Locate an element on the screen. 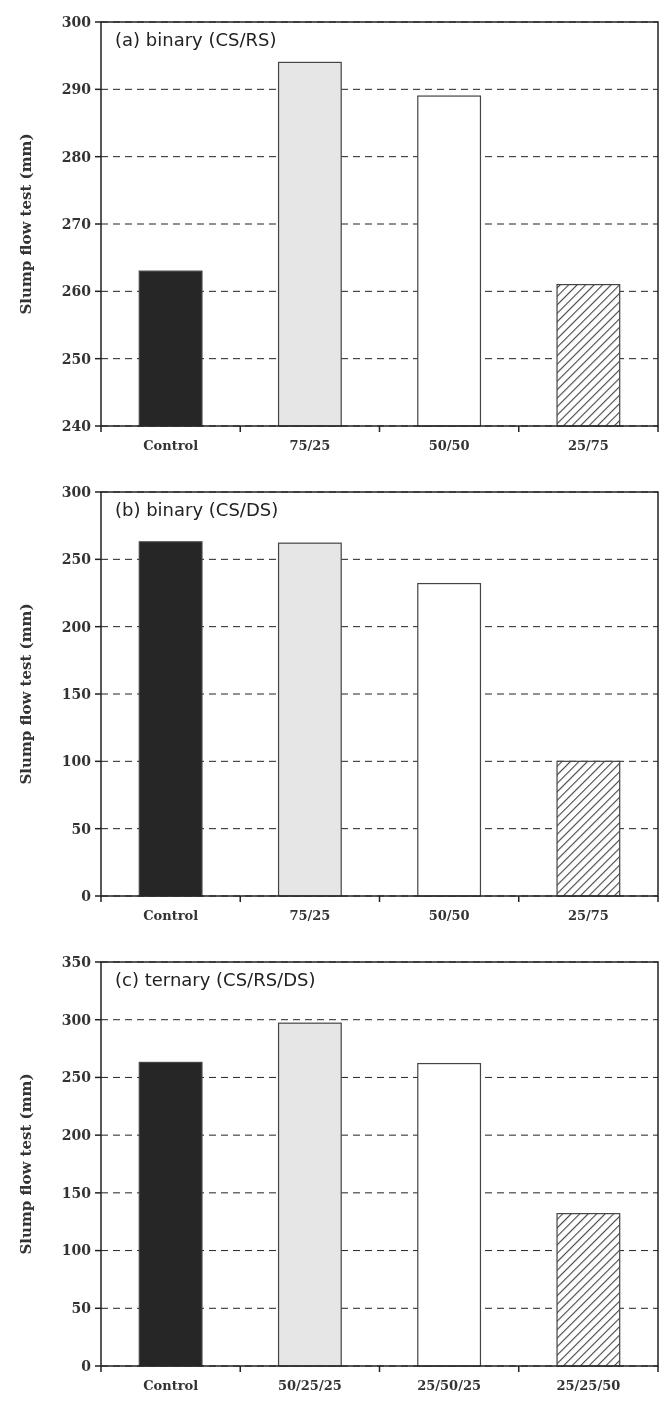 This screenshot has width=660, height=1419. x-tick-label: 25/50/25 is located at coordinates (449, 1385).